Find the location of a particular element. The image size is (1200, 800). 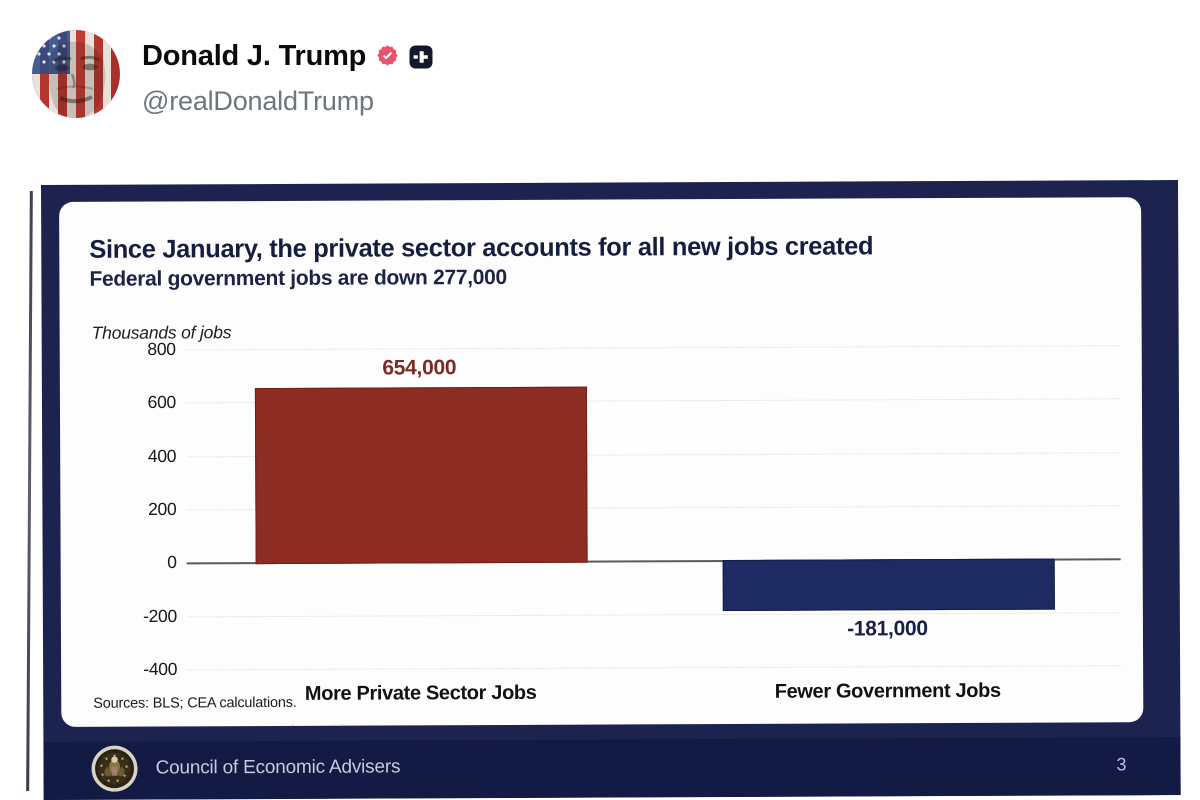

verified-check-icon is located at coordinates (387, 55).